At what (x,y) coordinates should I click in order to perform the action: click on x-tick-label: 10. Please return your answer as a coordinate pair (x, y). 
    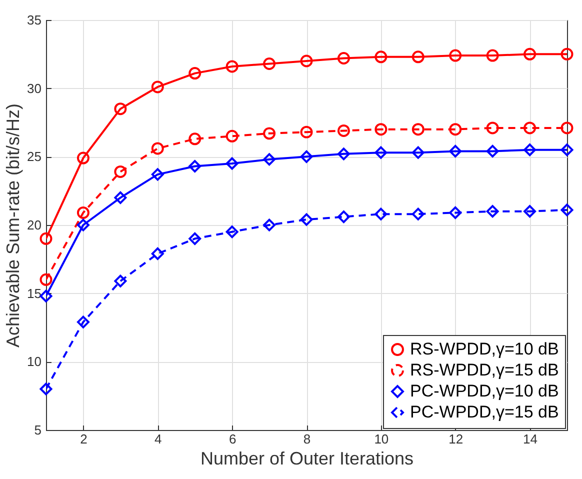
    Looking at the image, I should click on (381, 439).